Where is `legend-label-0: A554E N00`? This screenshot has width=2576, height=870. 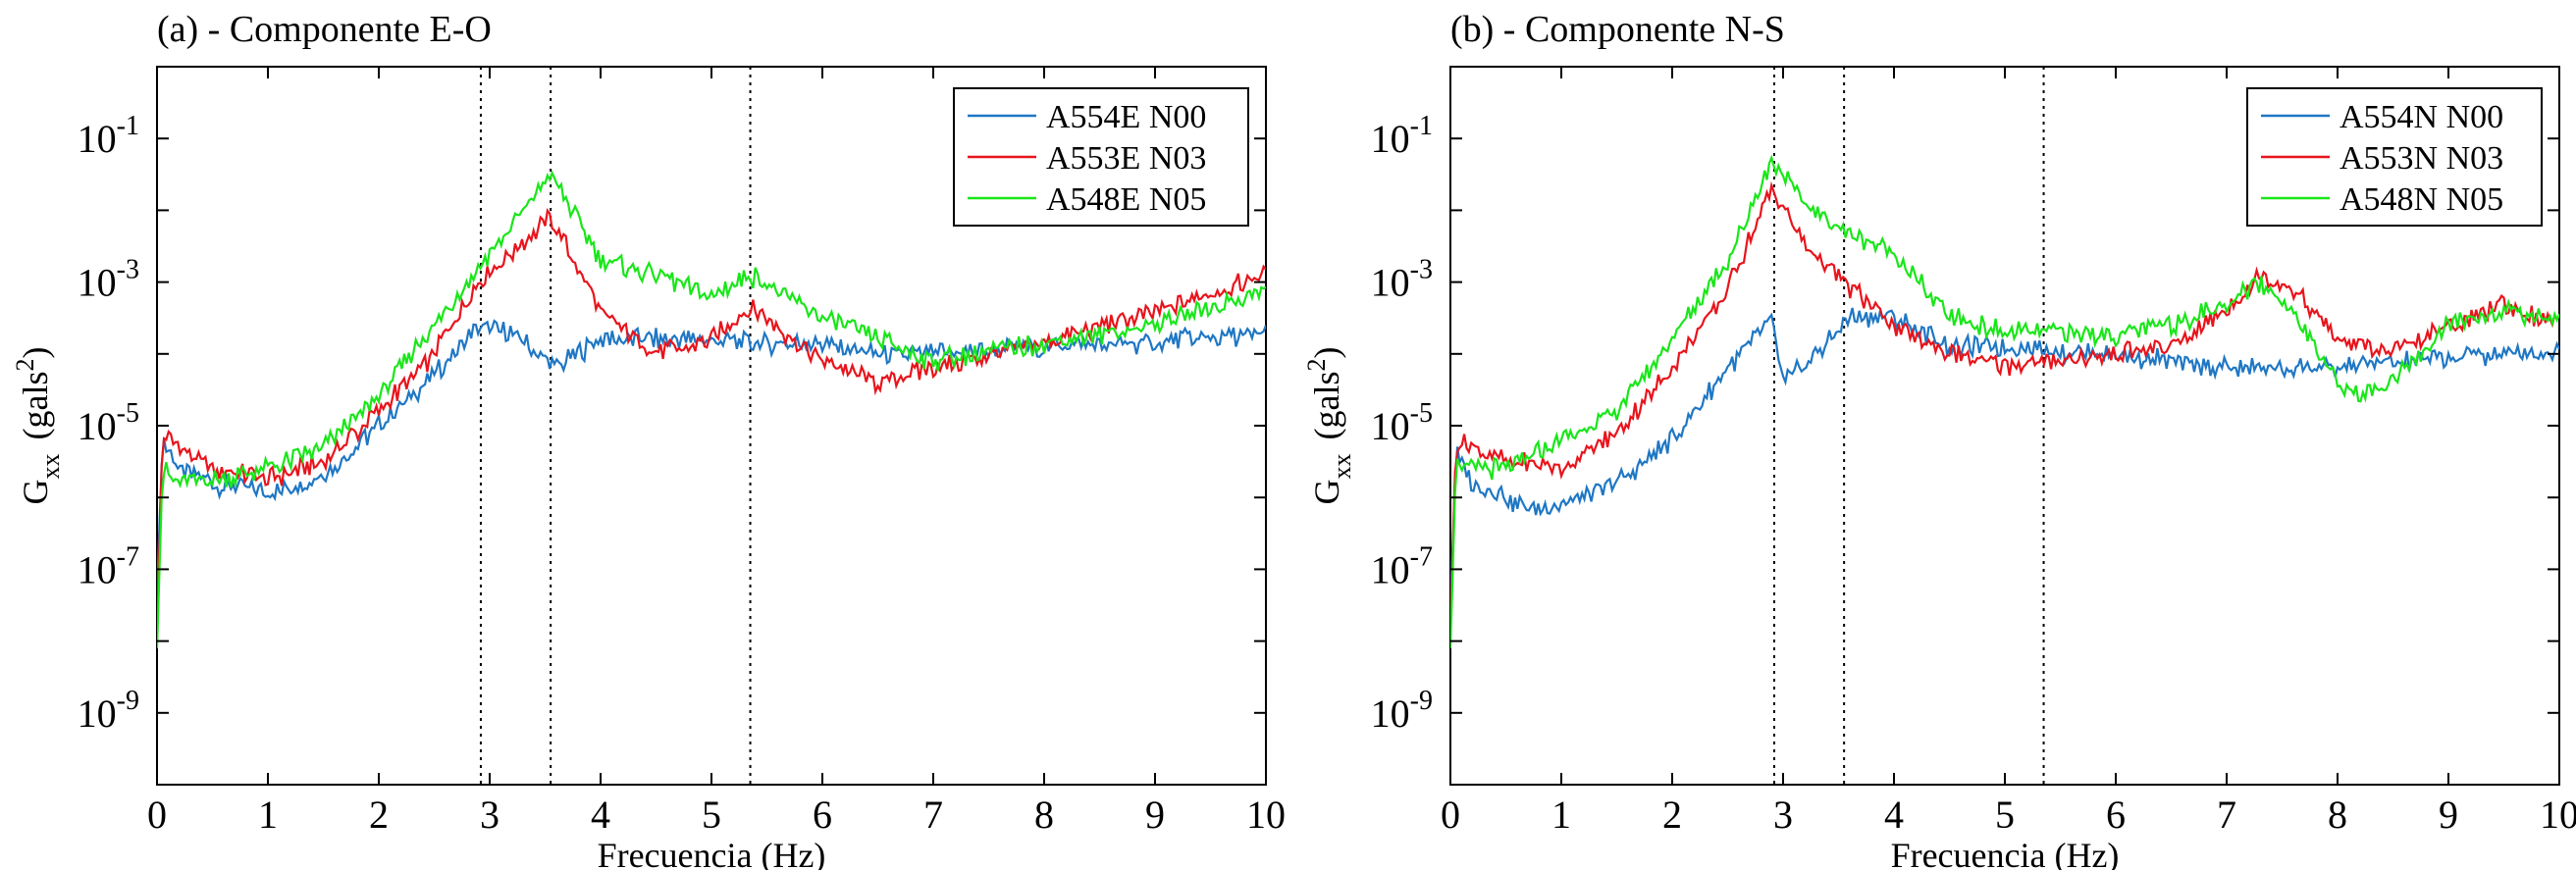 legend-label-0: A554E N00 is located at coordinates (1126, 117).